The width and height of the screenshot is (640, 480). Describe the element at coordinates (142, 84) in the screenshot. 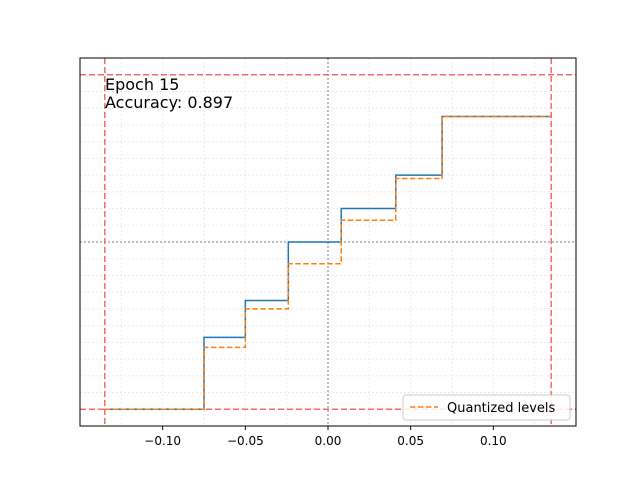

I see `annotation-epoch: Epoch 15` at that location.